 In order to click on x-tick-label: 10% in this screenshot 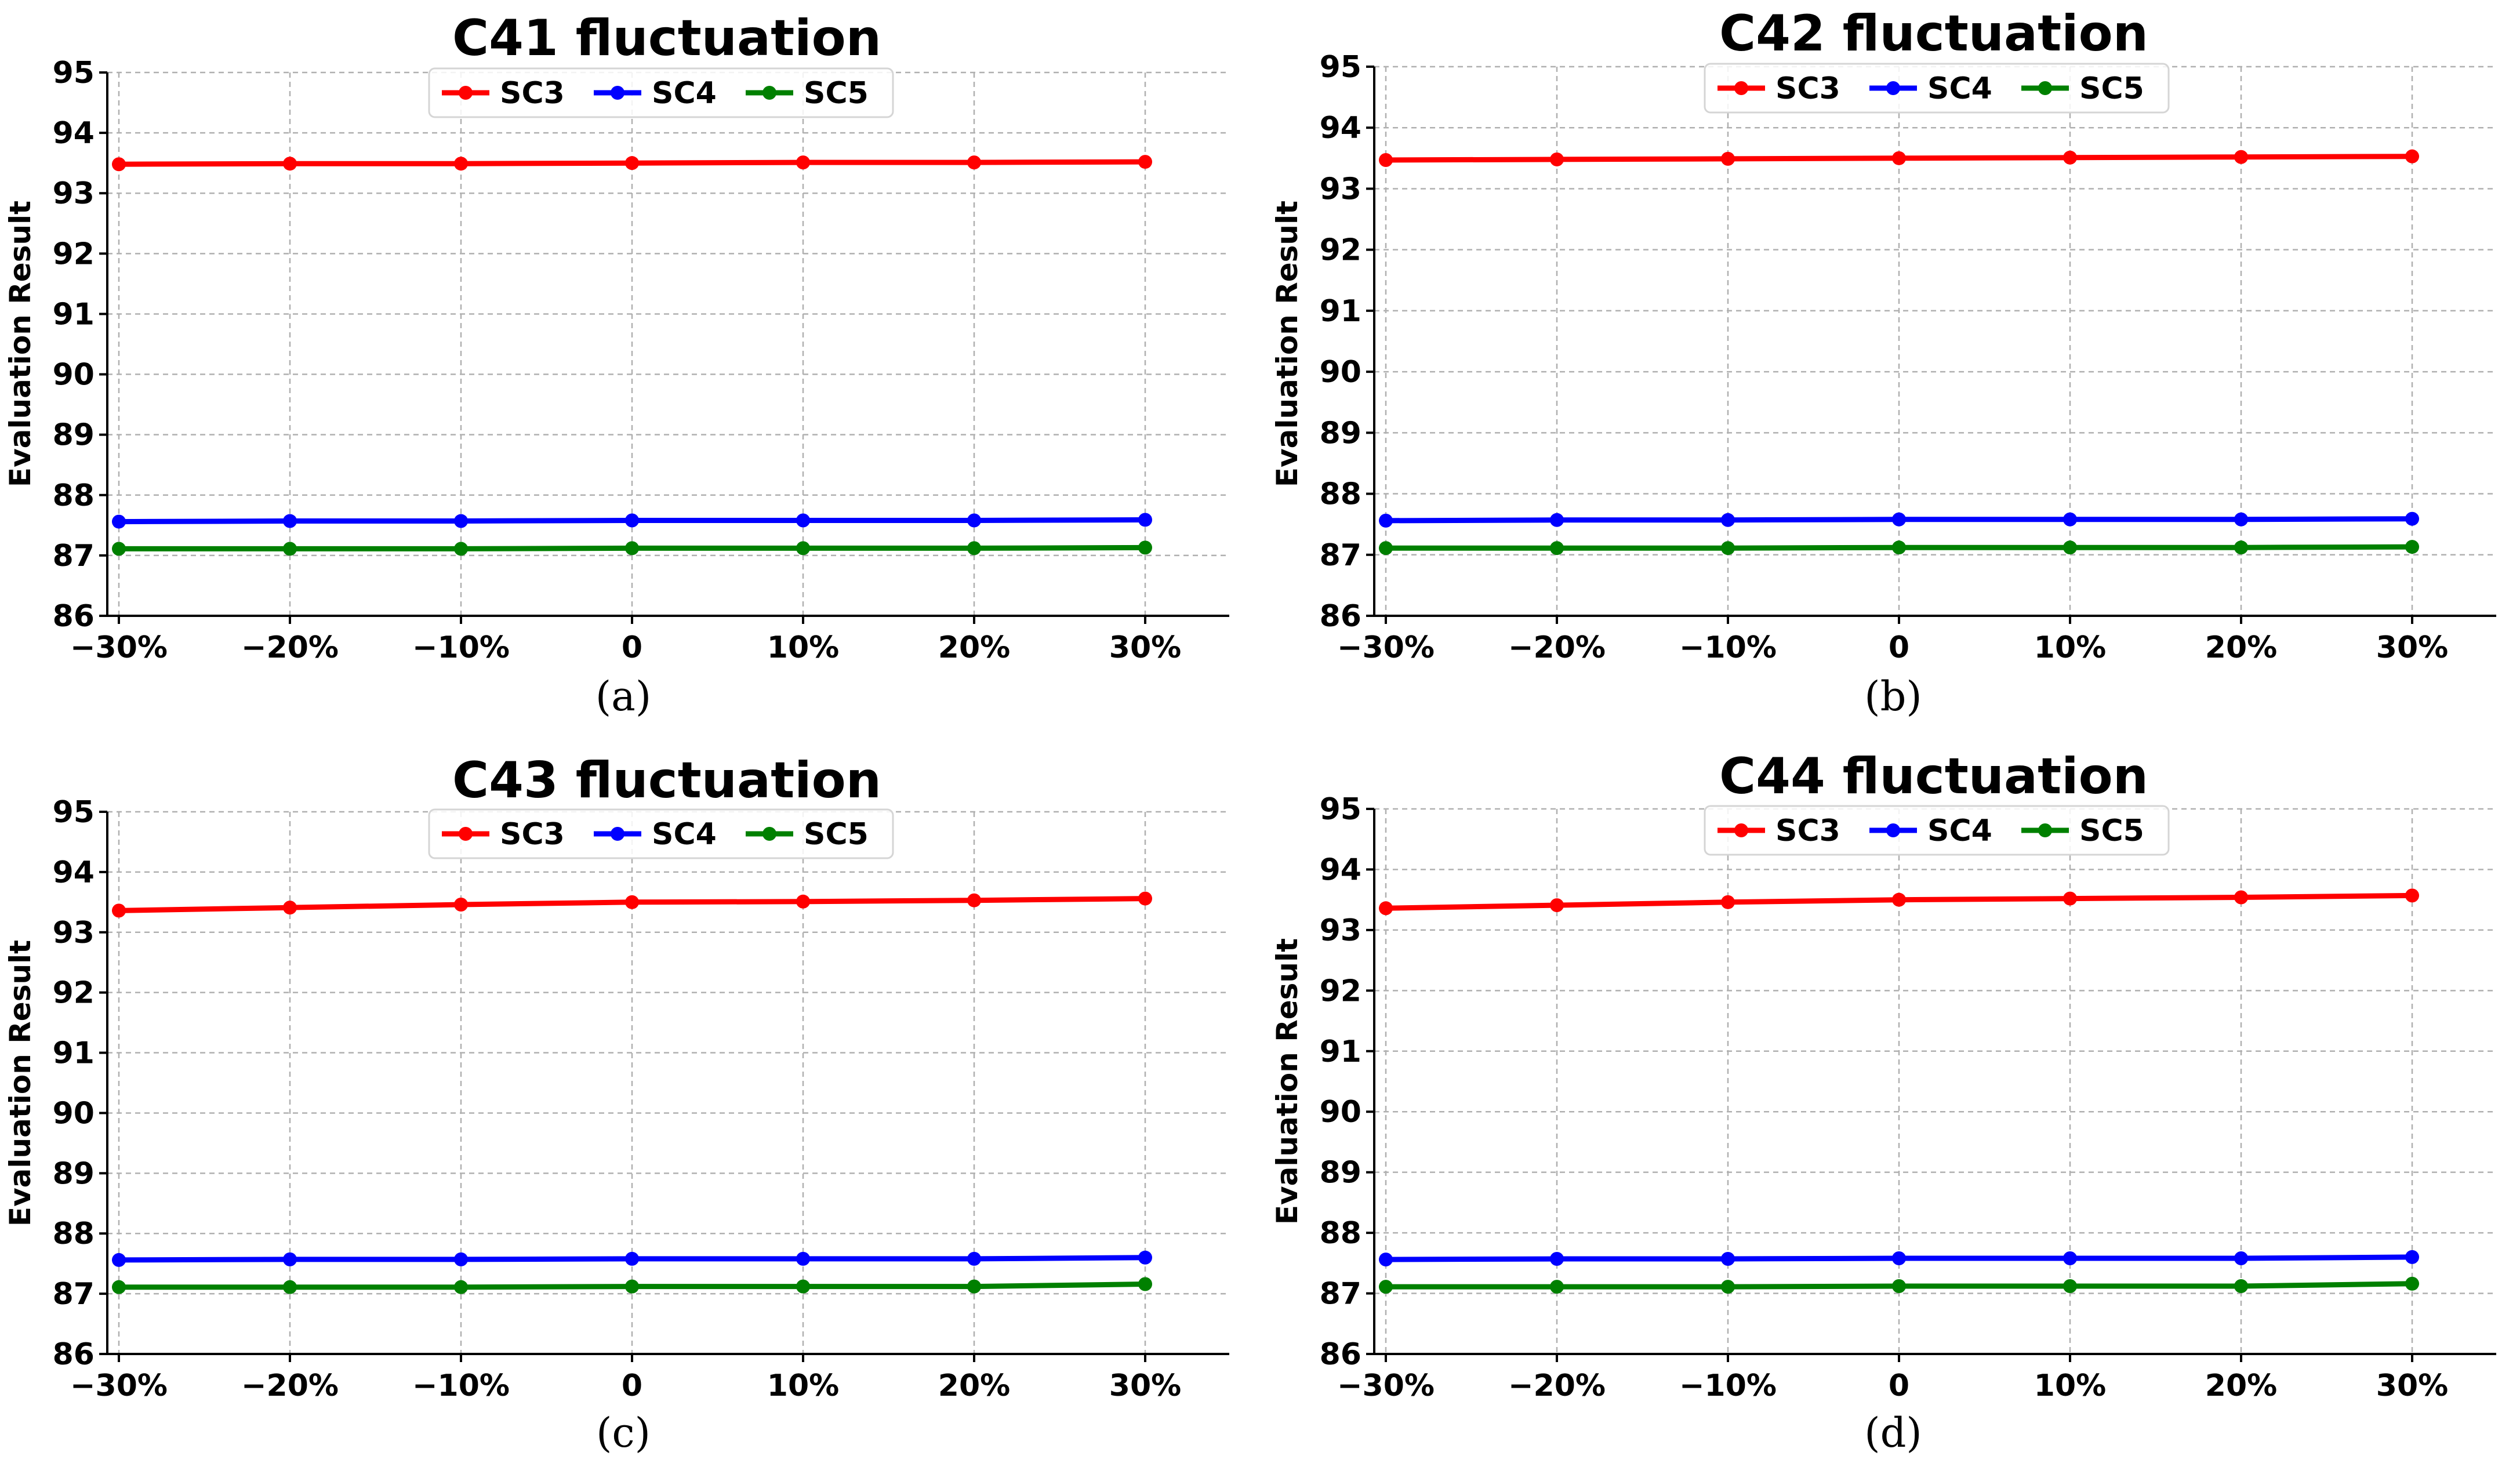, I will do `click(803, 647)`.